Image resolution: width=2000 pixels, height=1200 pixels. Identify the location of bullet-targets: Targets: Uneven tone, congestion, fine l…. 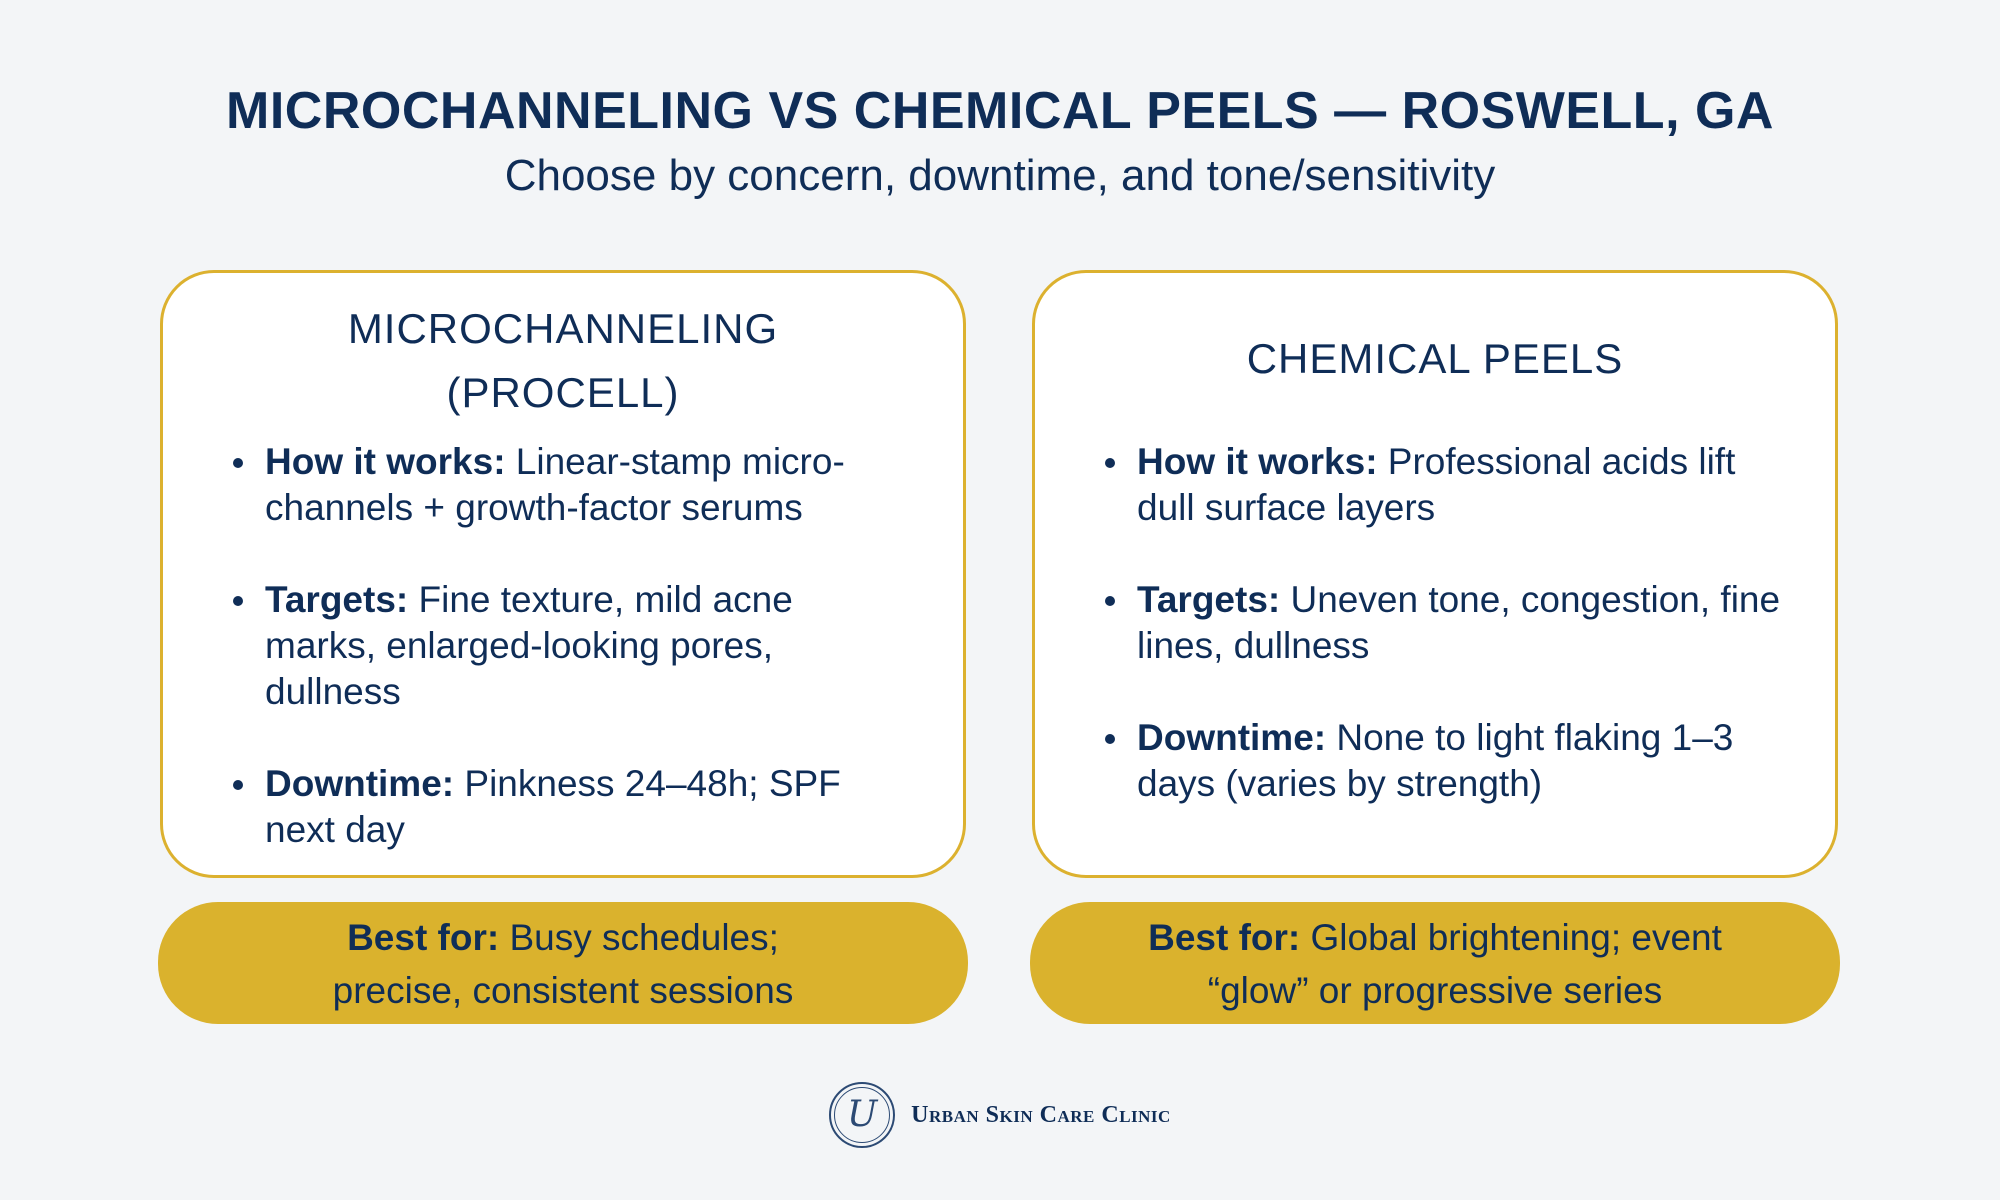
(1445, 623).